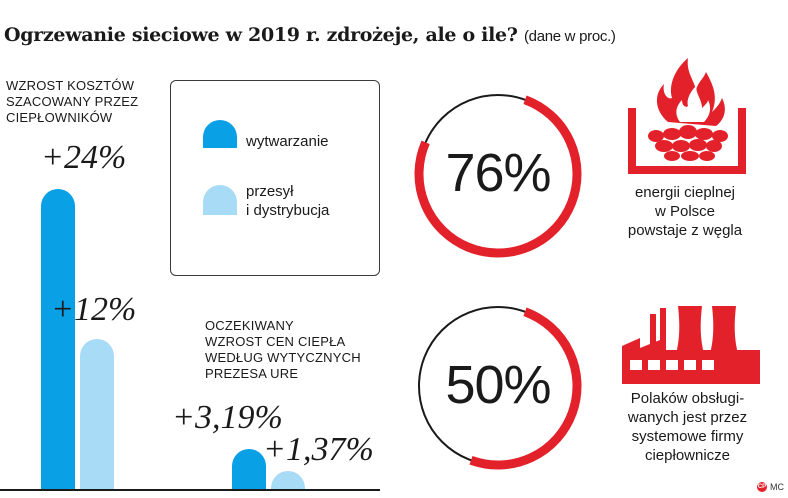  I want to click on mid-caption-line: WEDŁUG WYTYCZNYCH, so click(283, 357).